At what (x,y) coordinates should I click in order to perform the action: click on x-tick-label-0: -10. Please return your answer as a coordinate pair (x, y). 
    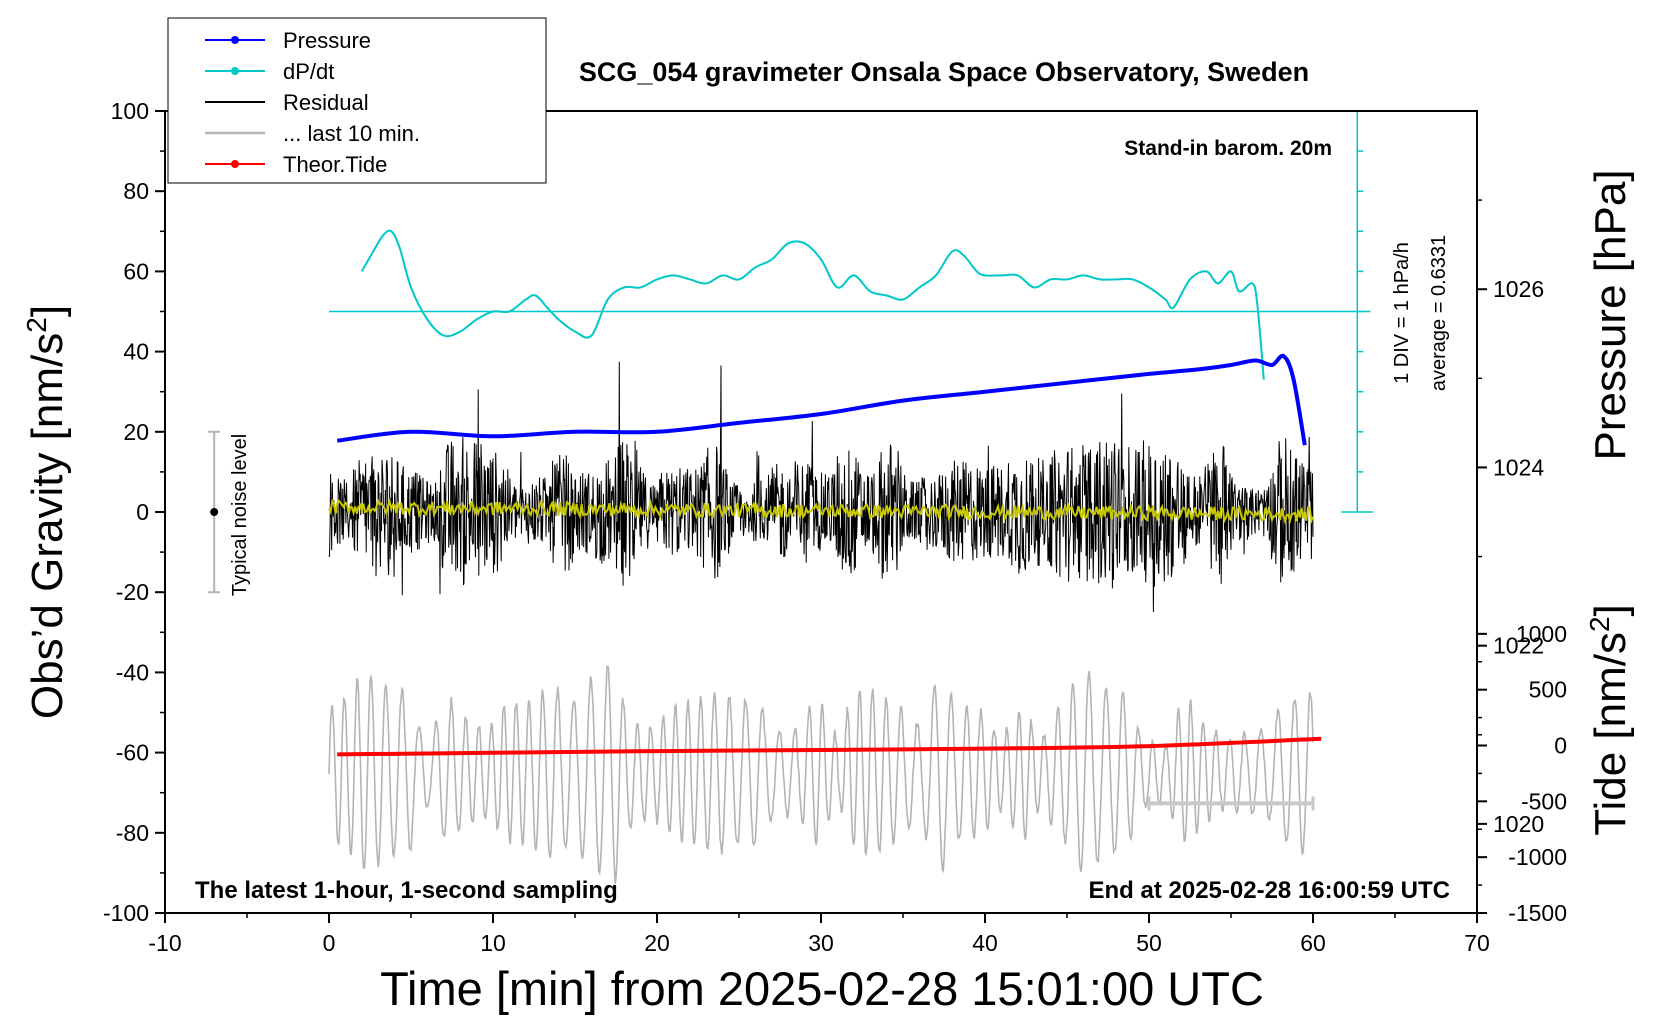
    Looking at the image, I should click on (164, 943).